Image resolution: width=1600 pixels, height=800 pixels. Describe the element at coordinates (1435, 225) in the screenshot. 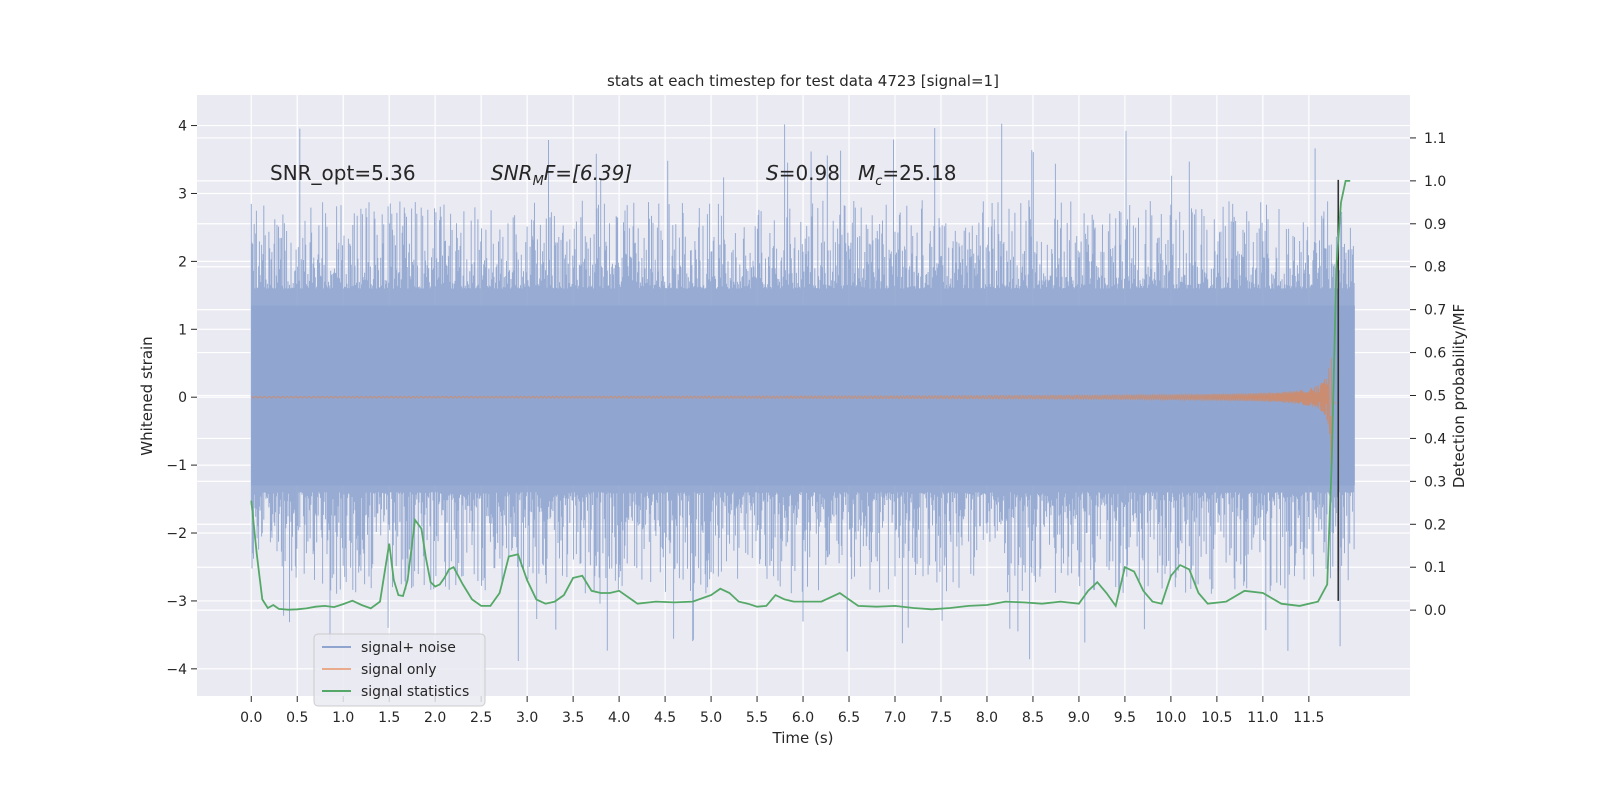

I see `y2-tick-label: 0.9` at that location.